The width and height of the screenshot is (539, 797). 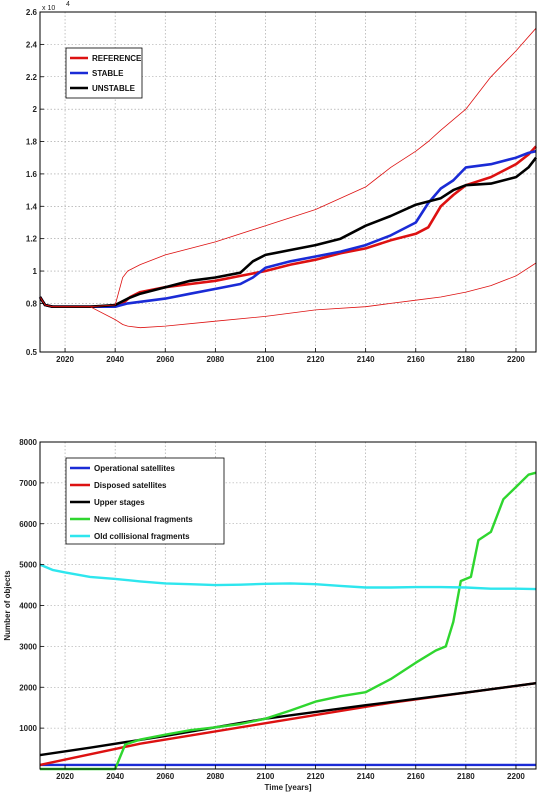 What do you see at coordinates (114, 88) in the screenshot?
I see `legend-entry: UNSTABLE` at bounding box center [114, 88].